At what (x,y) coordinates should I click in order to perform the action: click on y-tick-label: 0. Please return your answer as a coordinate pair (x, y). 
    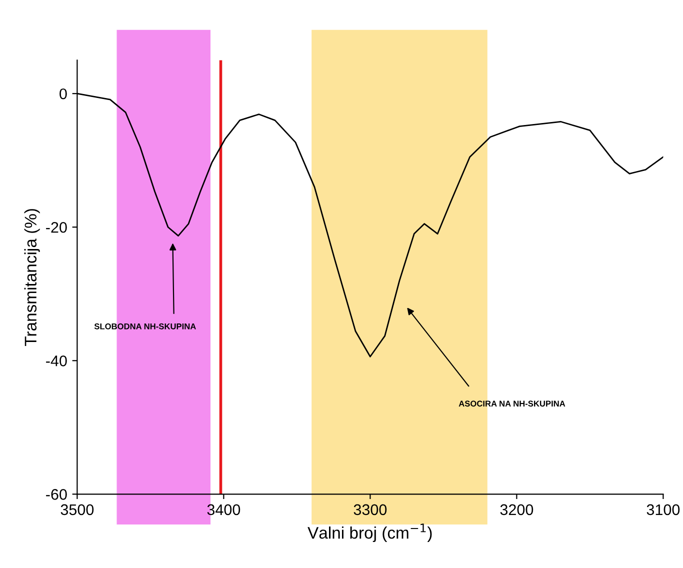
    Looking at the image, I should click on (63, 94).